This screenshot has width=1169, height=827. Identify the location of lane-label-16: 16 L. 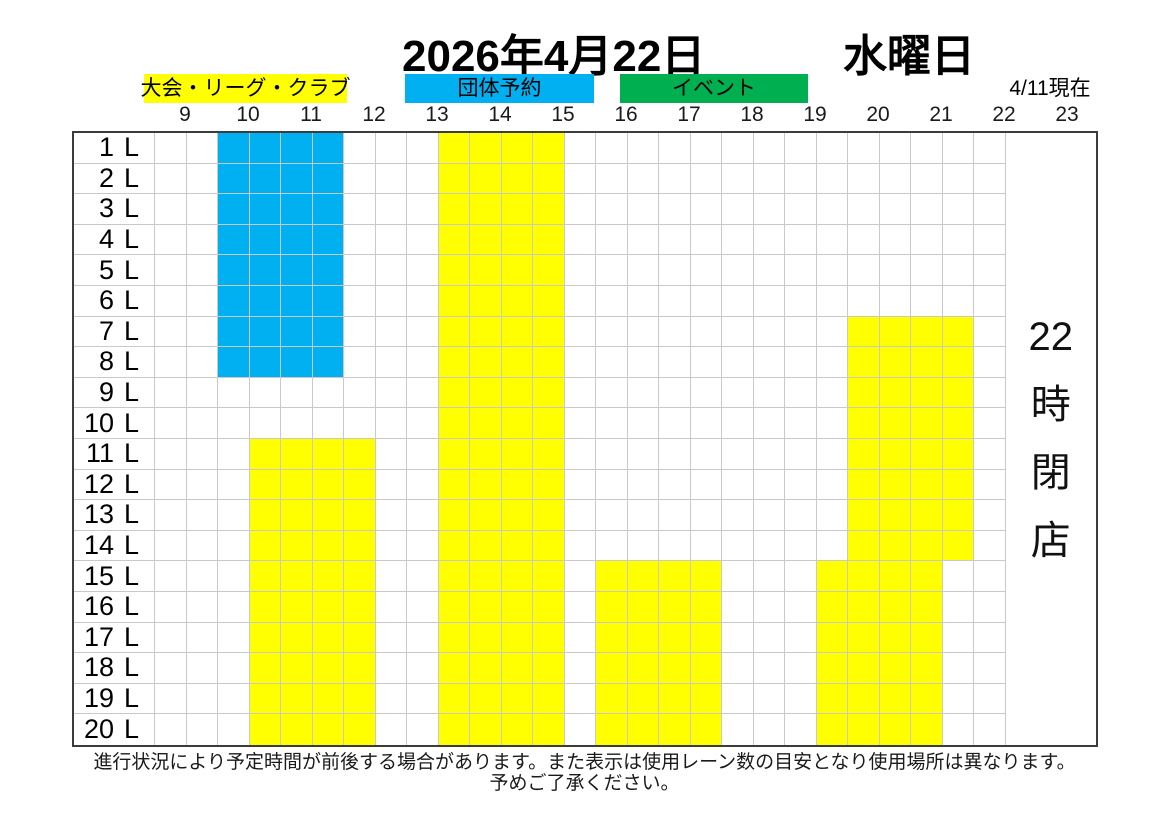
(114, 607).